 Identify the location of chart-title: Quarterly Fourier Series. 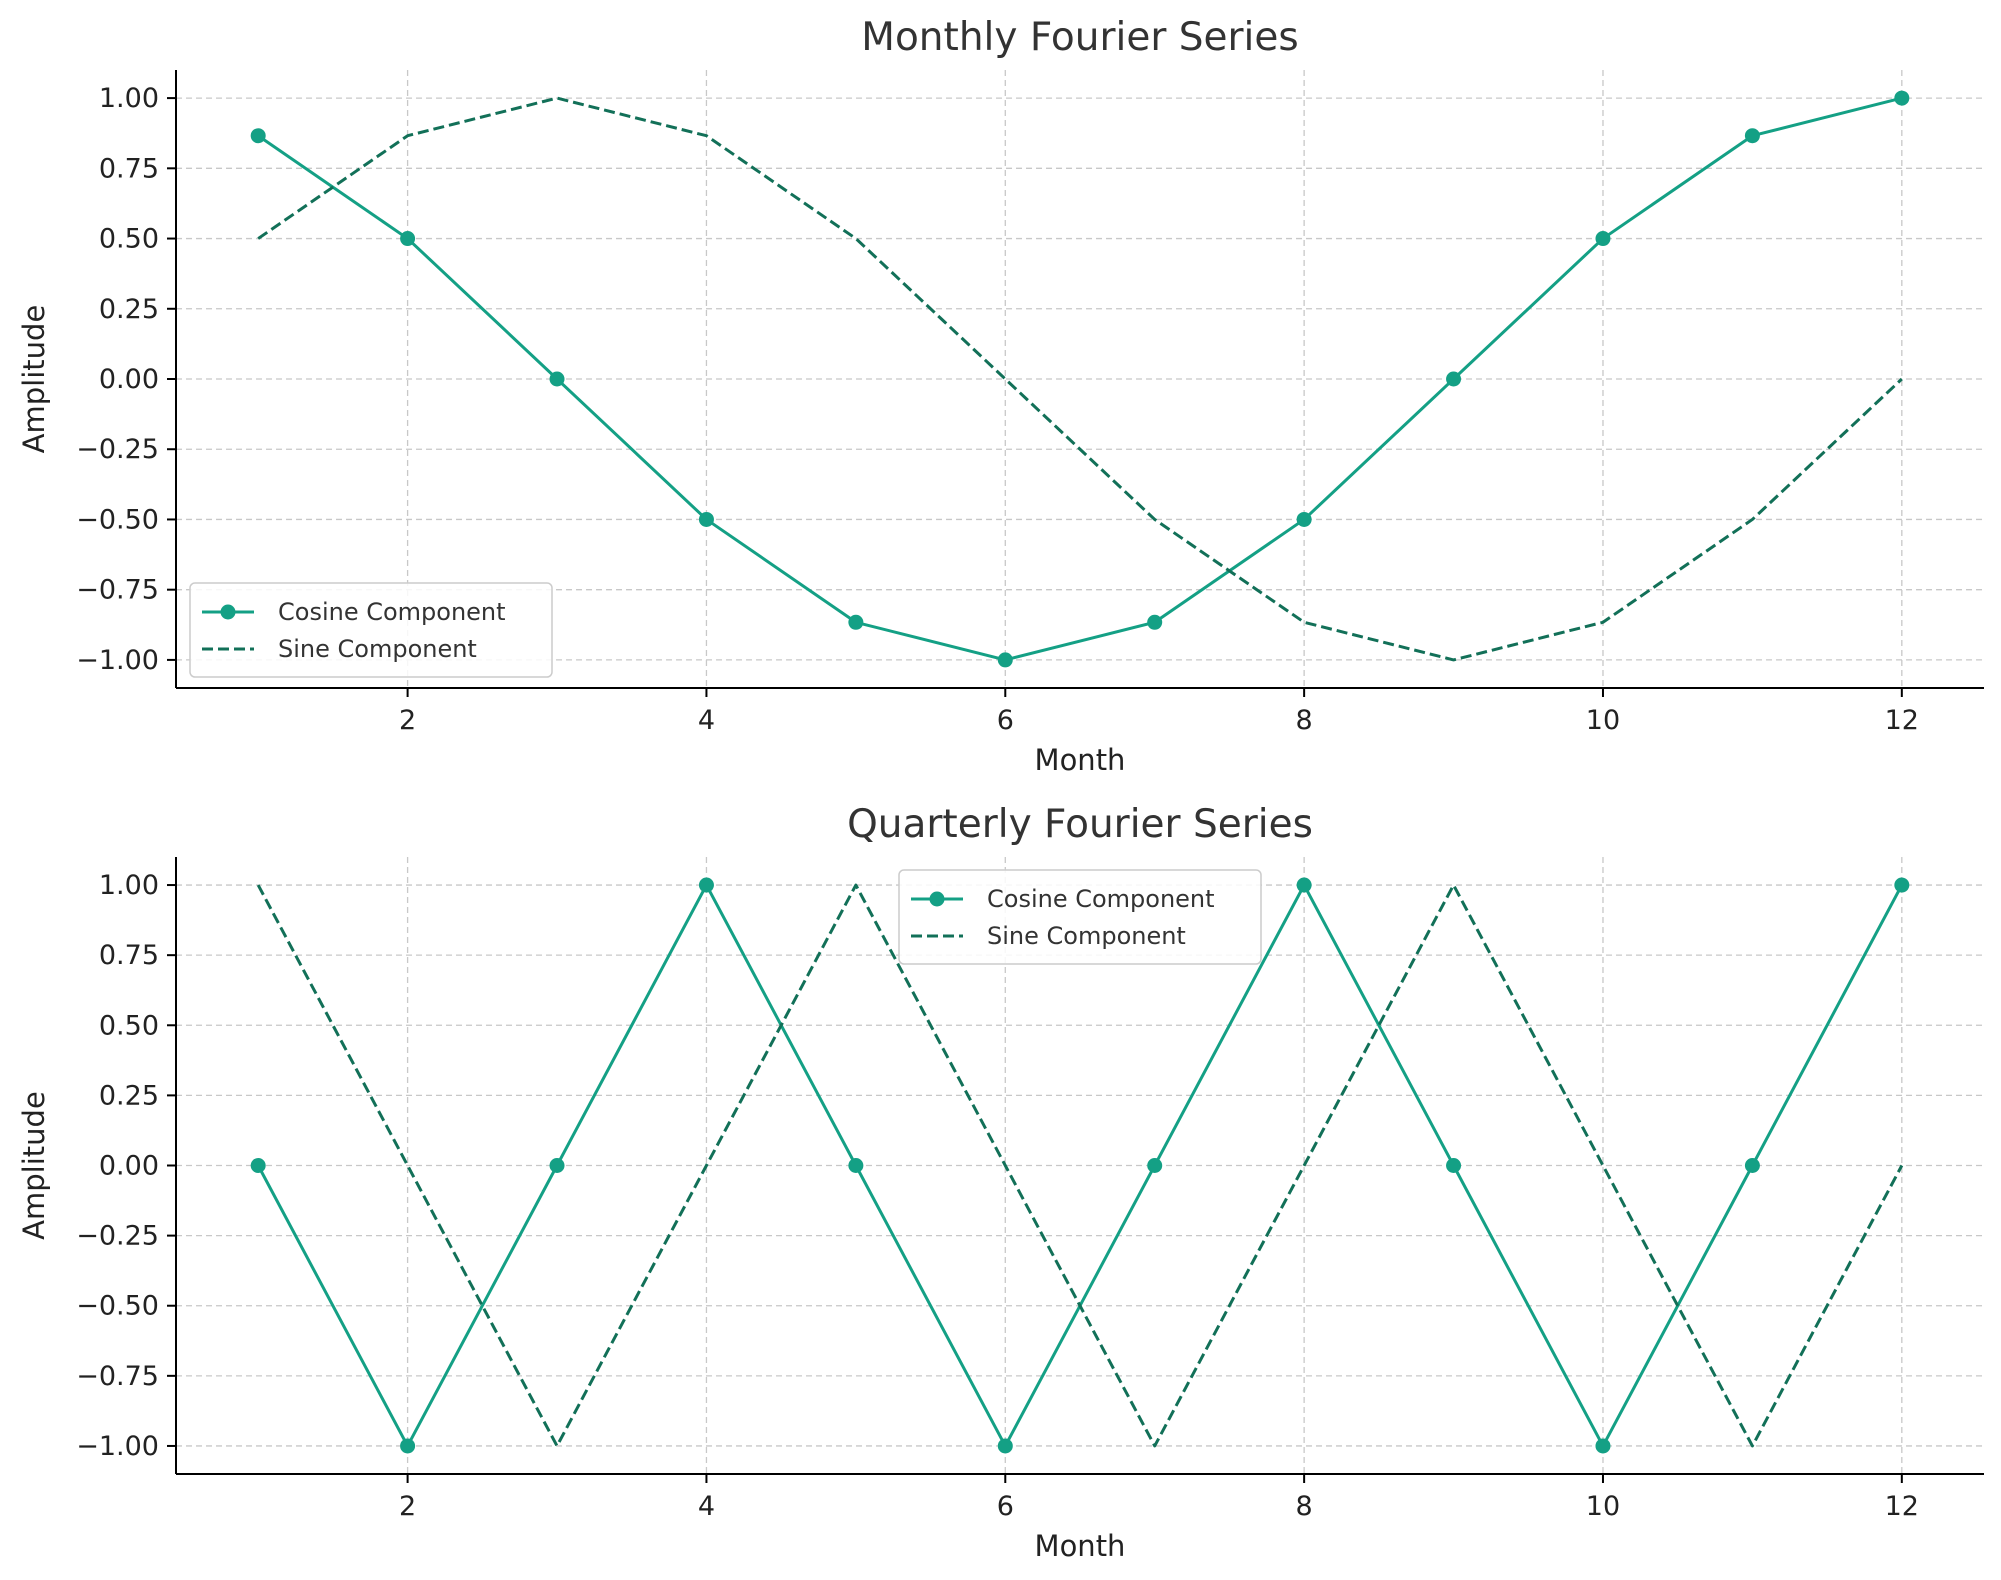
(1080, 824).